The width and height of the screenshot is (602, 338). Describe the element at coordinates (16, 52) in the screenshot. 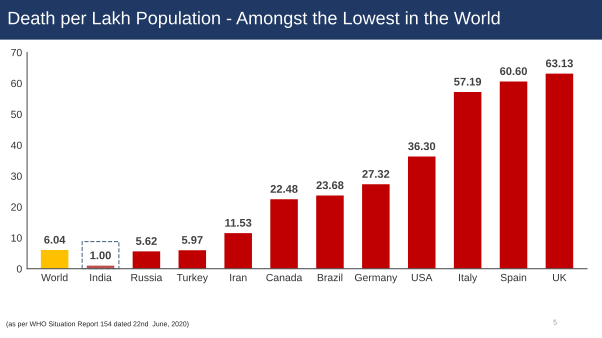

I see `y-tick-label: 70` at that location.